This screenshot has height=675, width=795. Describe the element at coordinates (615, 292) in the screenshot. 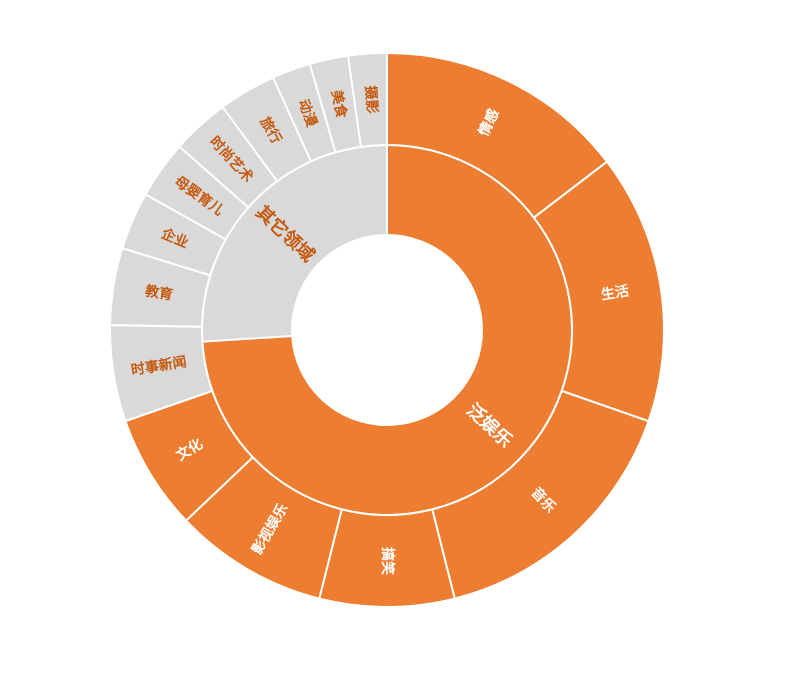

I see `outer-label-1: 生活` at that location.